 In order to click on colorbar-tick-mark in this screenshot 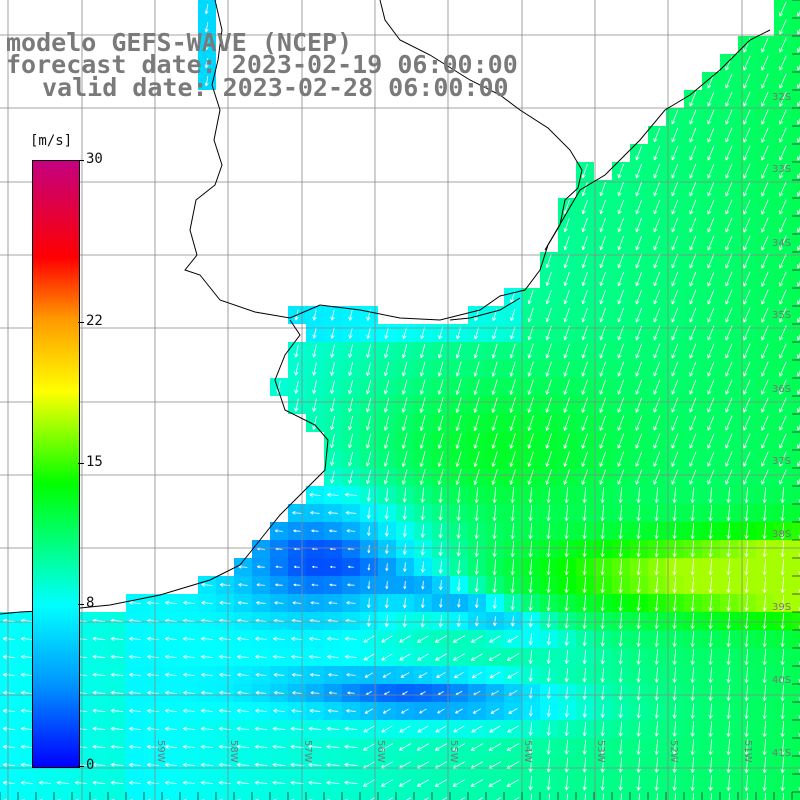, I will do `click(81, 322)`.